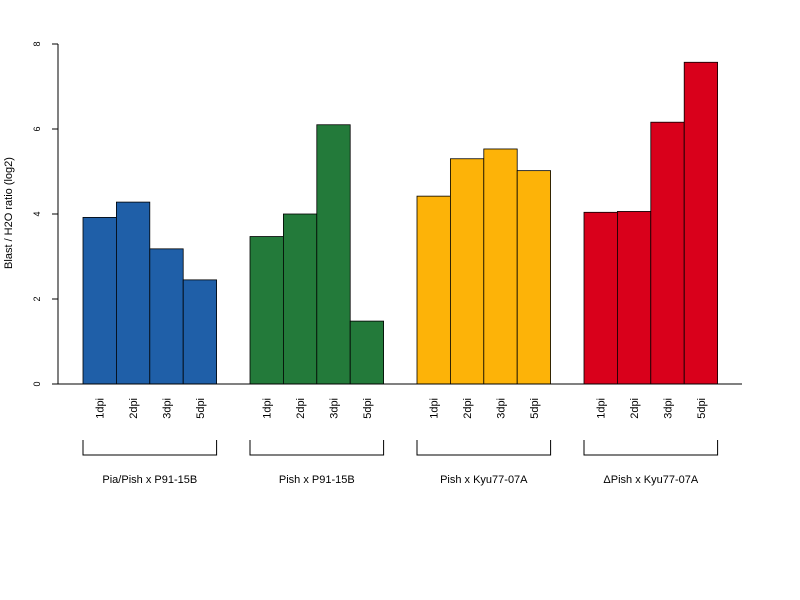  What do you see at coordinates (45, 214) in the screenshot?
I see `y-axis: 0 2 4 6 8` at bounding box center [45, 214].